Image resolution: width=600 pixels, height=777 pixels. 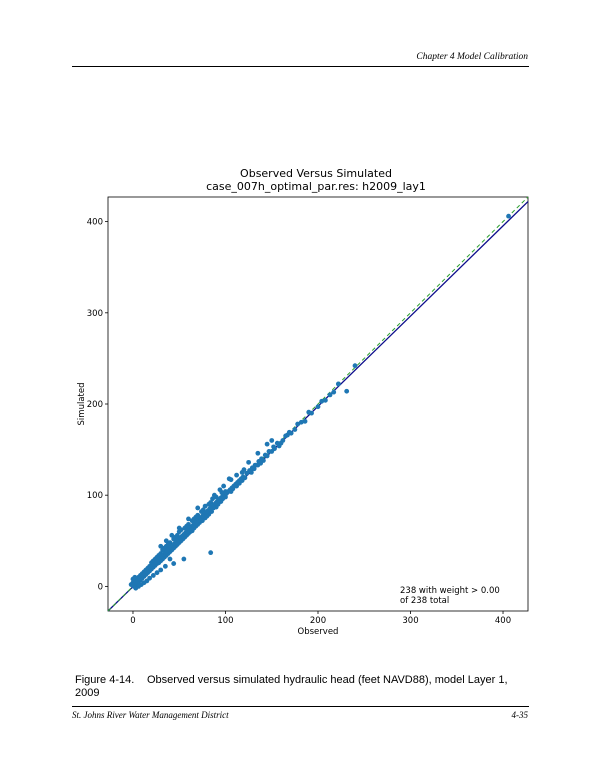 What do you see at coordinates (318, 621) in the screenshot?
I see `x-tick-label: 200` at bounding box center [318, 621].